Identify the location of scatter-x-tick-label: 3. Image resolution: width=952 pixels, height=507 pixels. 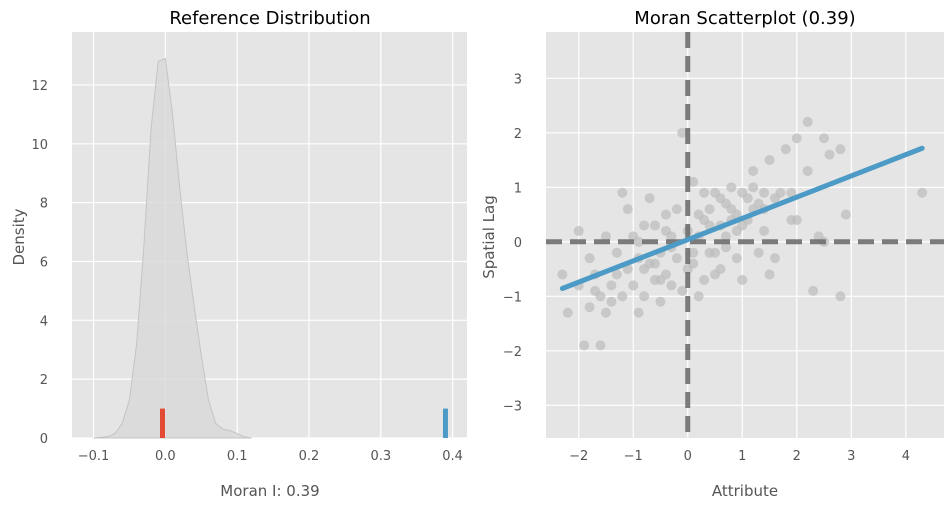
(851, 456).